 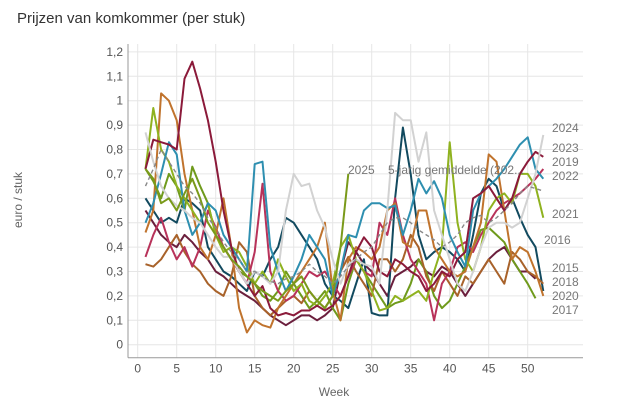 What do you see at coordinates (565, 296) in the screenshot?
I see `series-label: 2020` at bounding box center [565, 296].